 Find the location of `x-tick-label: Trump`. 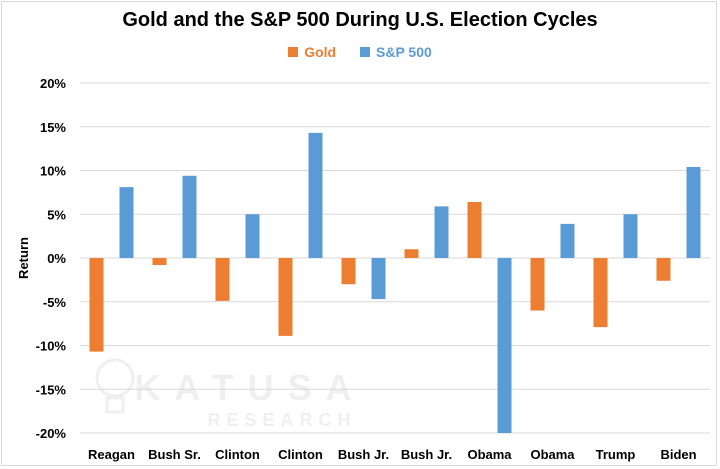

x-tick-label: Trump is located at coordinates (616, 454).